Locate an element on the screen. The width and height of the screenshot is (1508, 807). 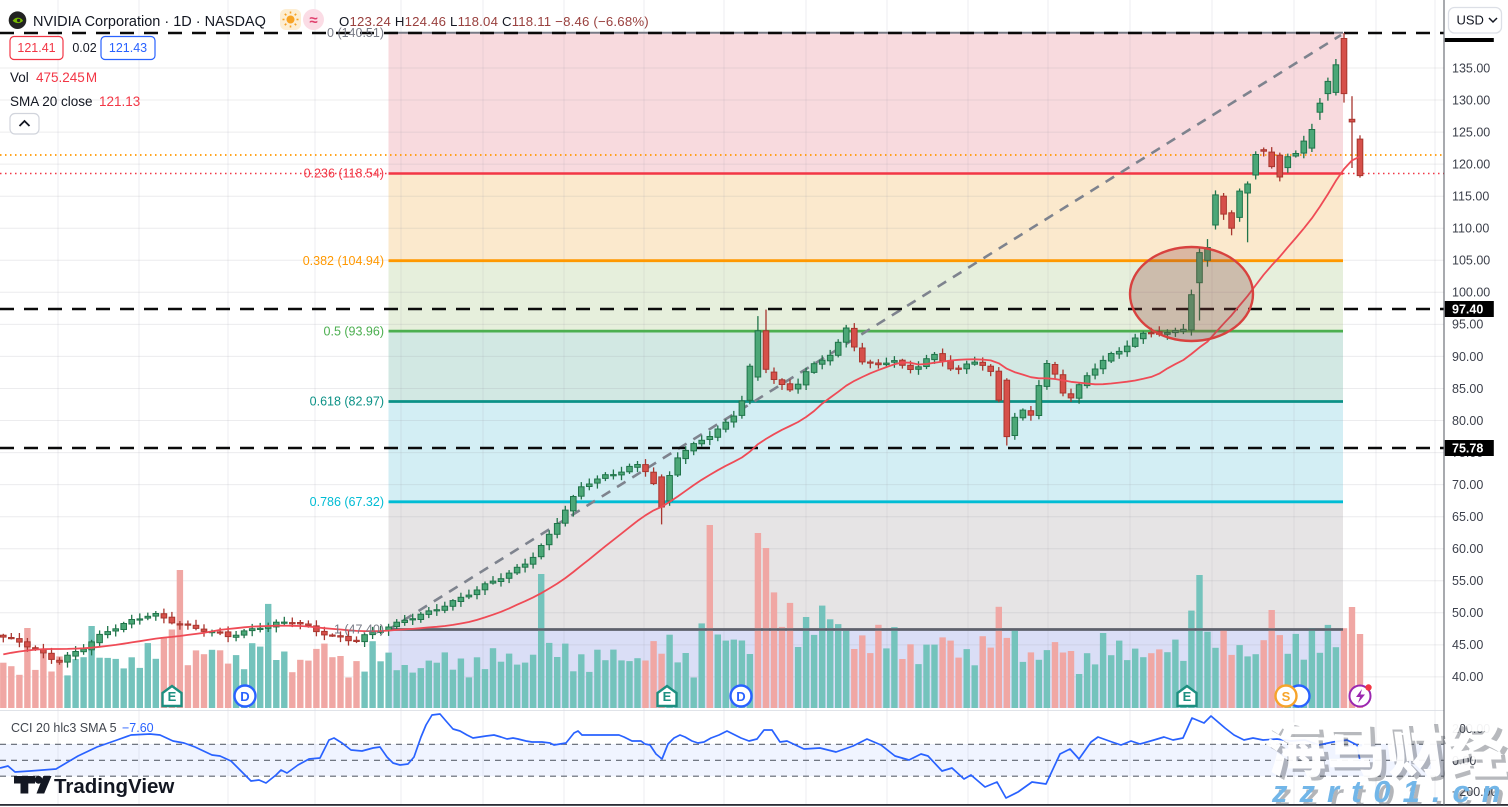
svg-text: 130.00 is located at coordinates (1471, 100).